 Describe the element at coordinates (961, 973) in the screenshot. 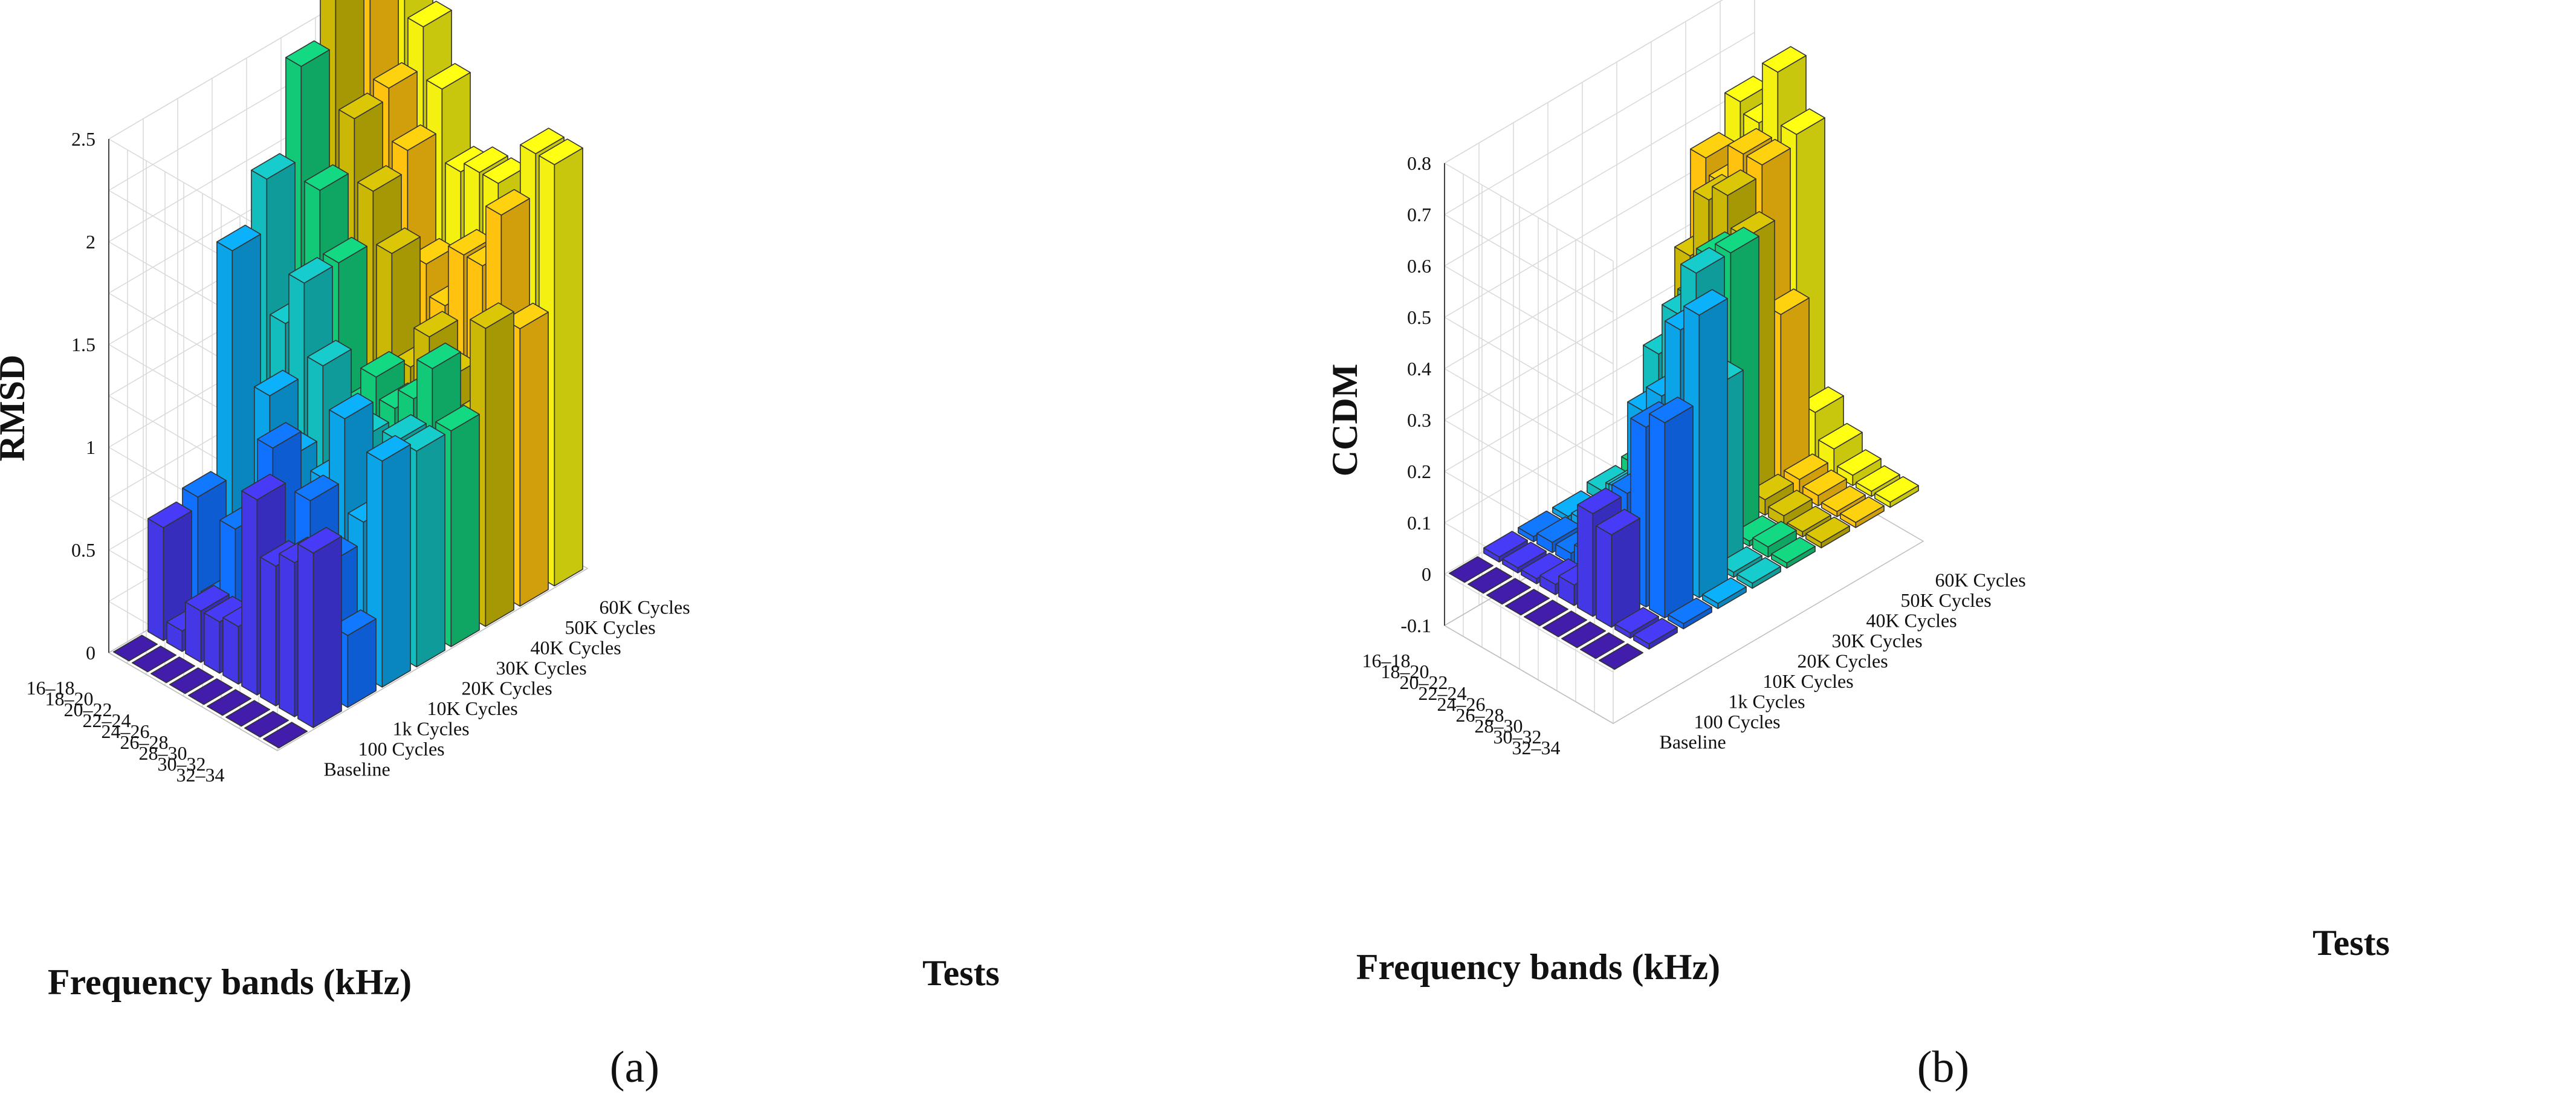

I see `y-axis-title: Tests` at that location.